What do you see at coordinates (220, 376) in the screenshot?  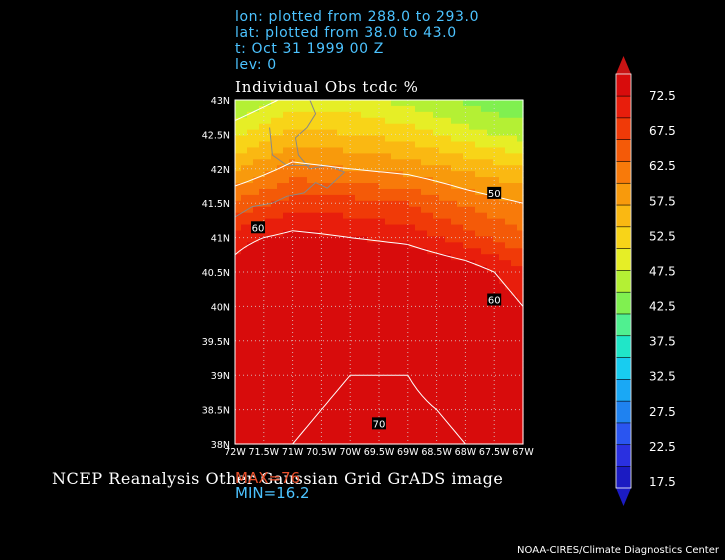 I see `y-tick-label: 39N` at bounding box center [220, 376].